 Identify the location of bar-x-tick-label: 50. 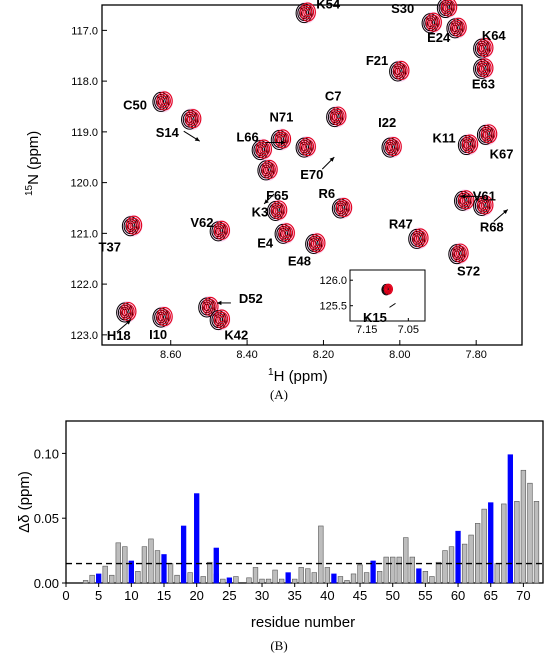
(392, 595).